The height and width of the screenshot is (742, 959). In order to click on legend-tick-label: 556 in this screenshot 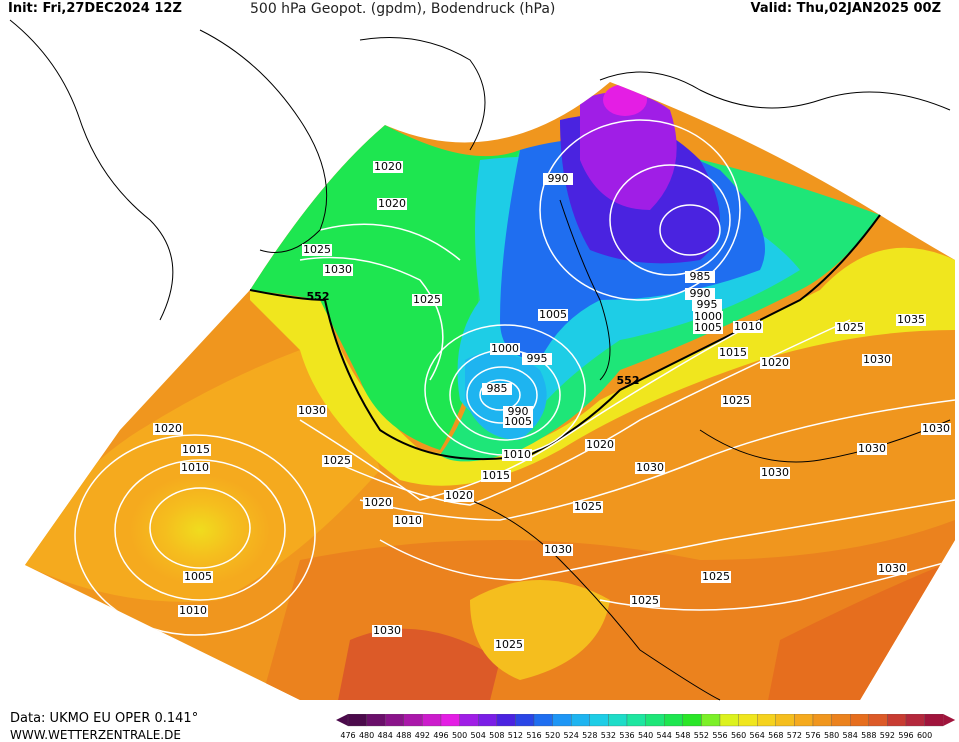, I will do `click(719, 735)`.